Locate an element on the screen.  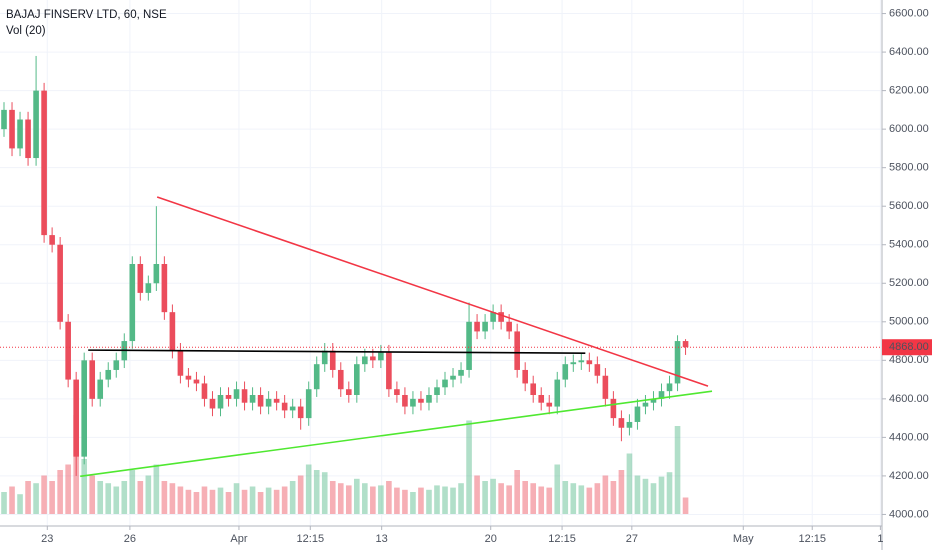
x-tick-label: 12:15 is located at coordinates (812, 539).